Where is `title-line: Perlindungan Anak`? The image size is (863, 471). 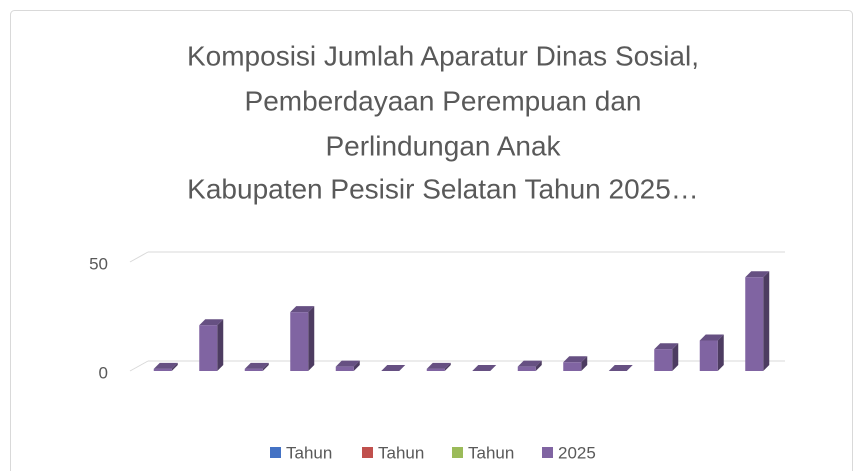 title-line: Perlindungan Anak is located at coordinates (443, 145).